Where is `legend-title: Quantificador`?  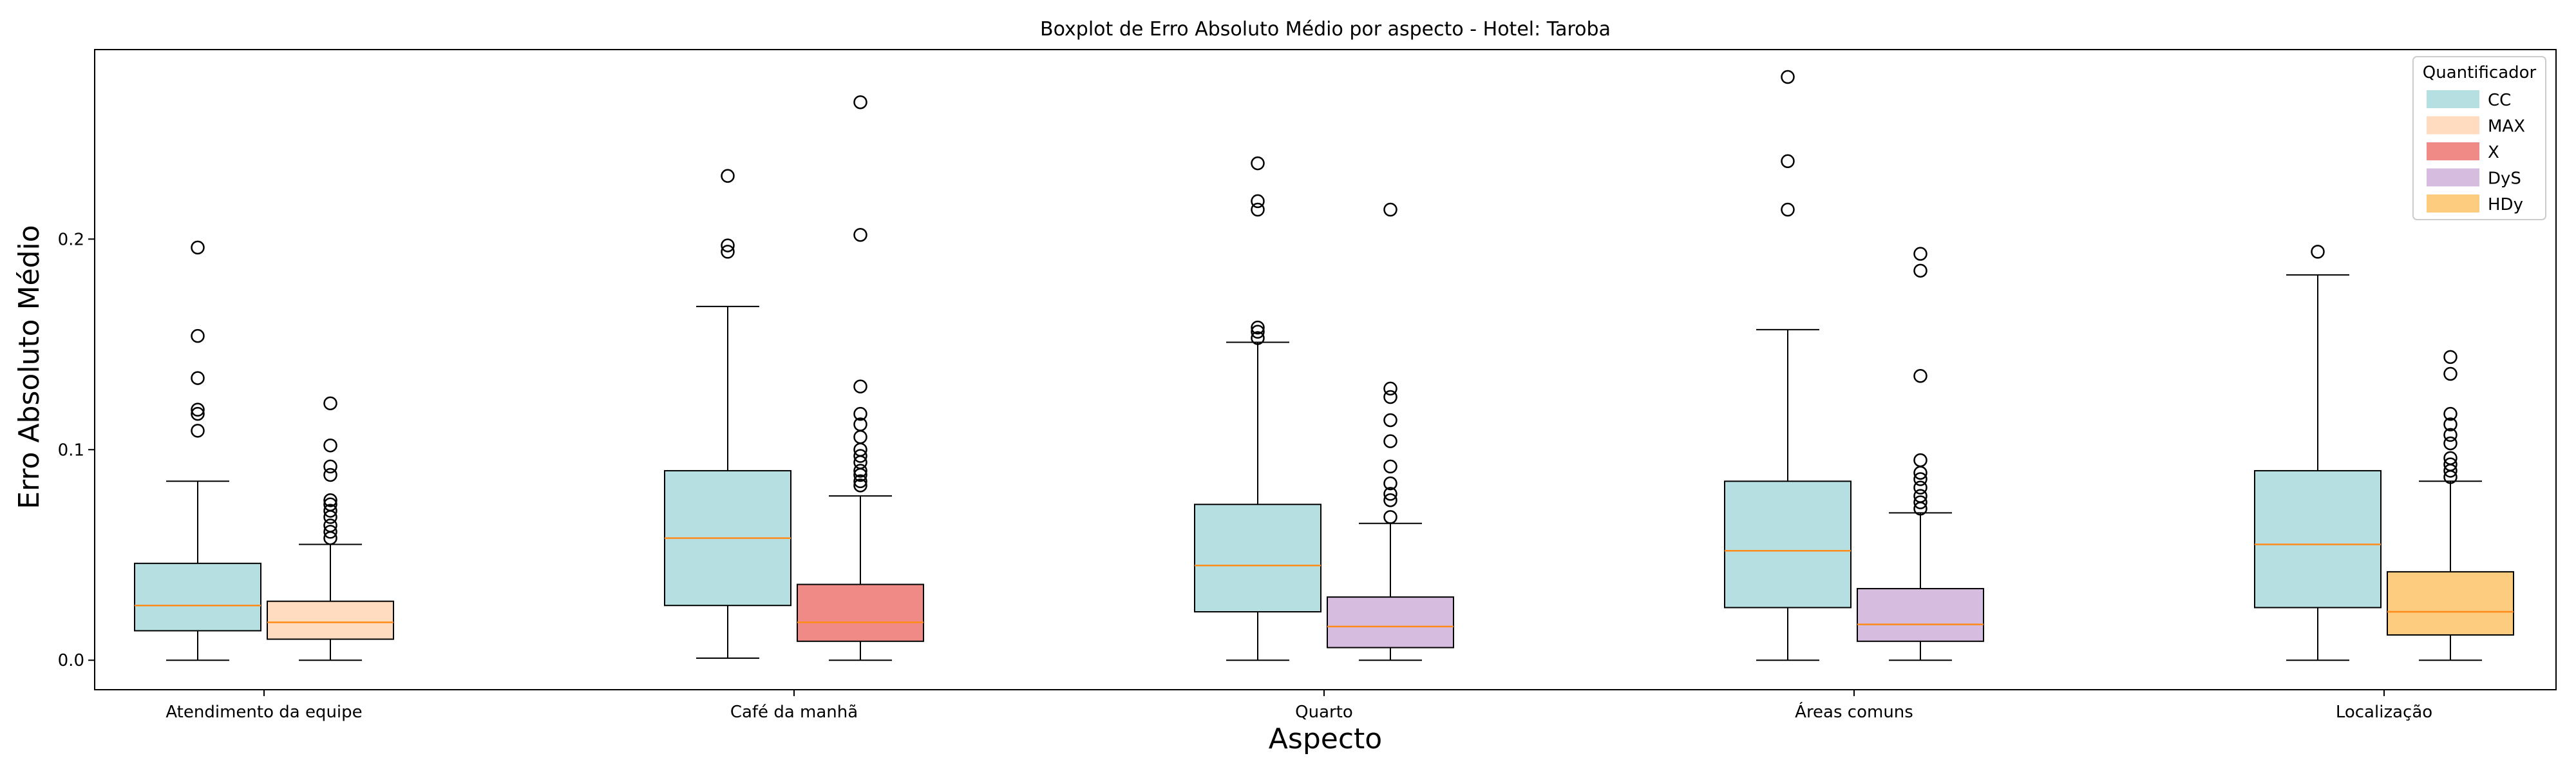 legend-title: Quantificador is located at coordinates (2480, 73).